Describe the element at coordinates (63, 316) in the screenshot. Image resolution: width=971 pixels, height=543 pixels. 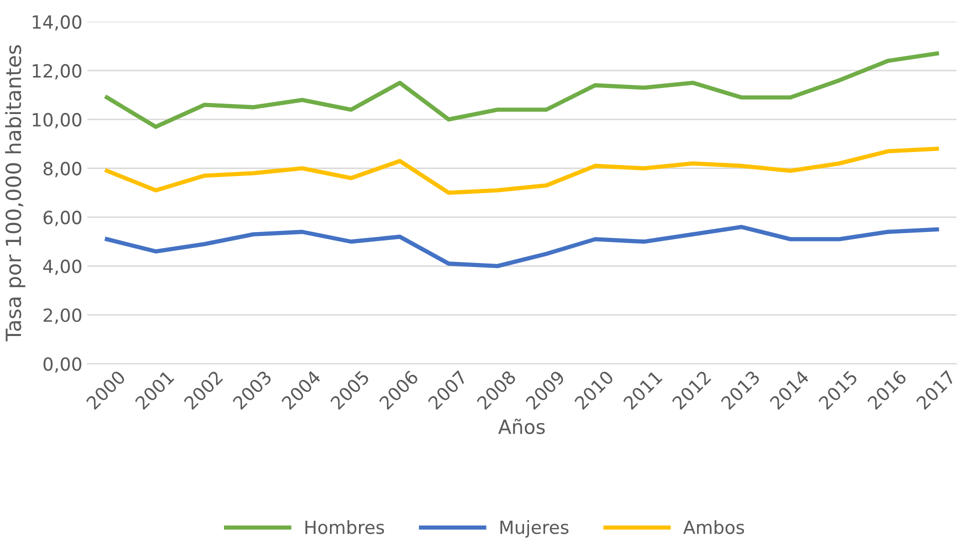
I see `y-tick-label: 2,00` at that location.